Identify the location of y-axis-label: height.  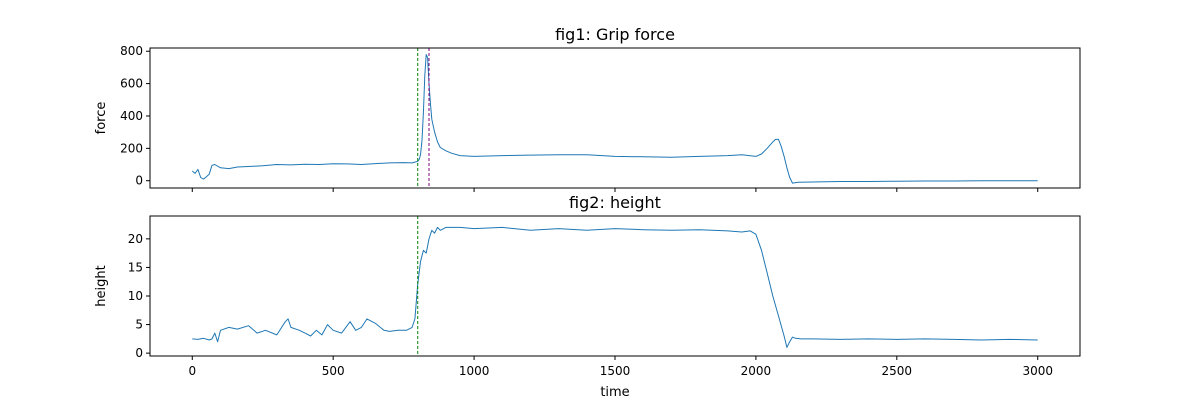
(101, 285).